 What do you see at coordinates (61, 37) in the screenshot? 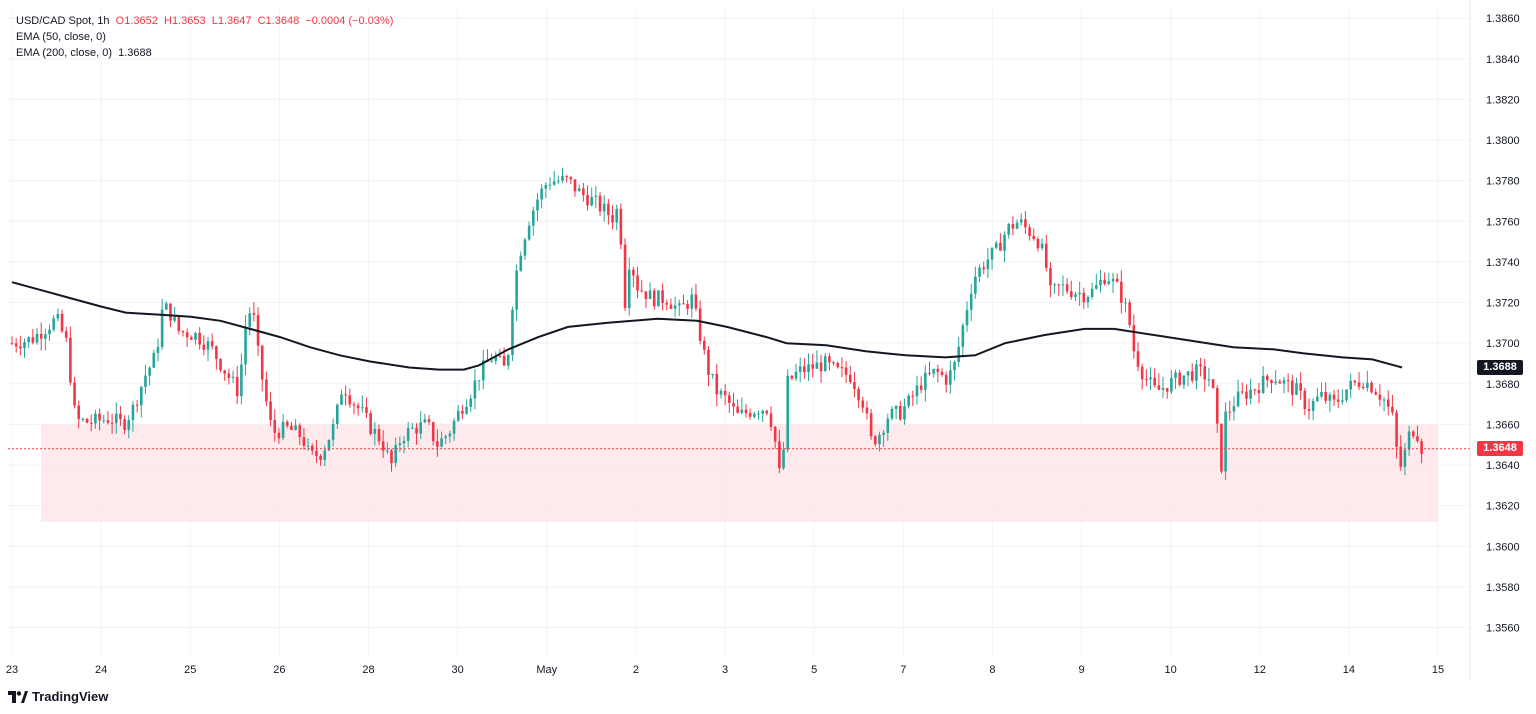
I see `ema50-label: EMA (50, close, 0)` at bounding box center [61, 37].